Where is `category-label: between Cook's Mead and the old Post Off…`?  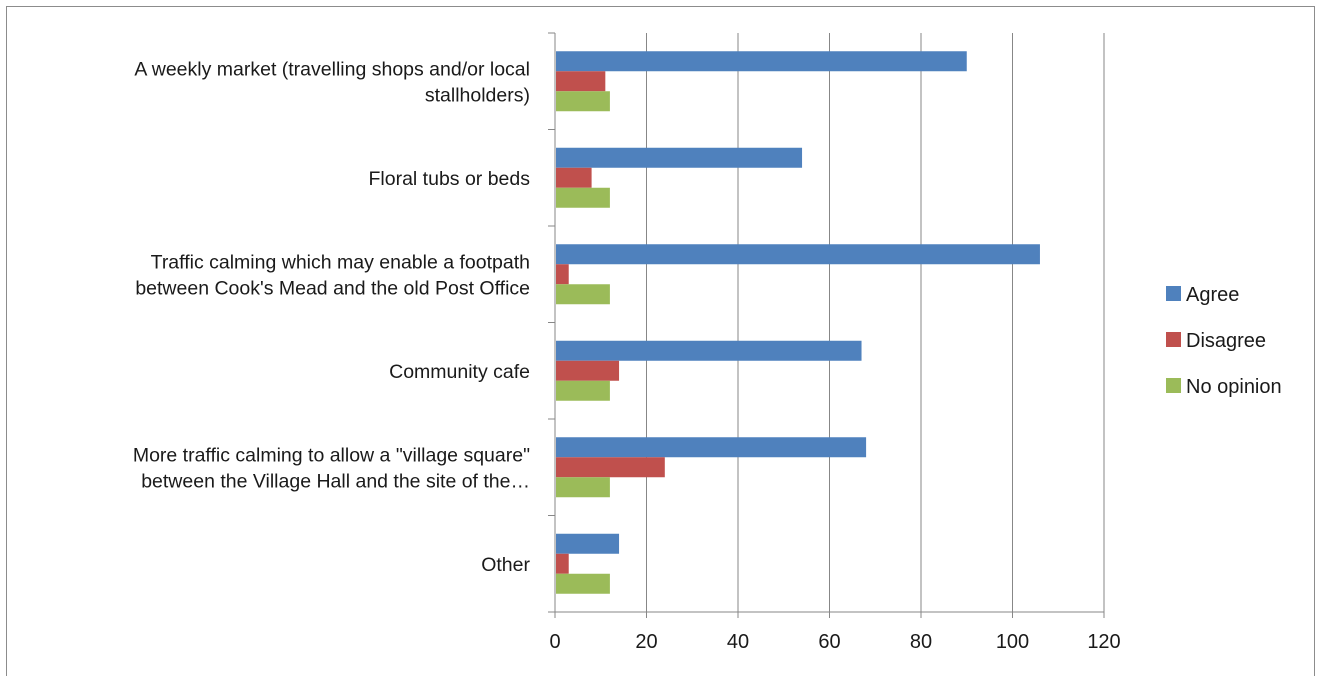 category-label: between Cook's Mead and the old Post Off… is located at coordinates (332, 288).